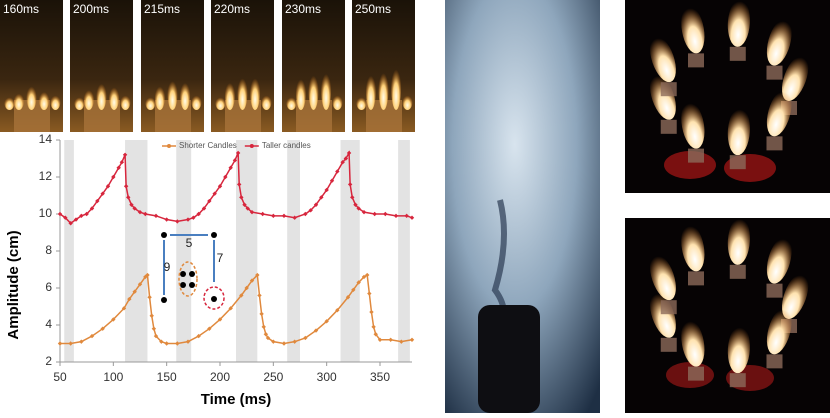  I want to click on photo-label: 230ms, so click(303, 9).